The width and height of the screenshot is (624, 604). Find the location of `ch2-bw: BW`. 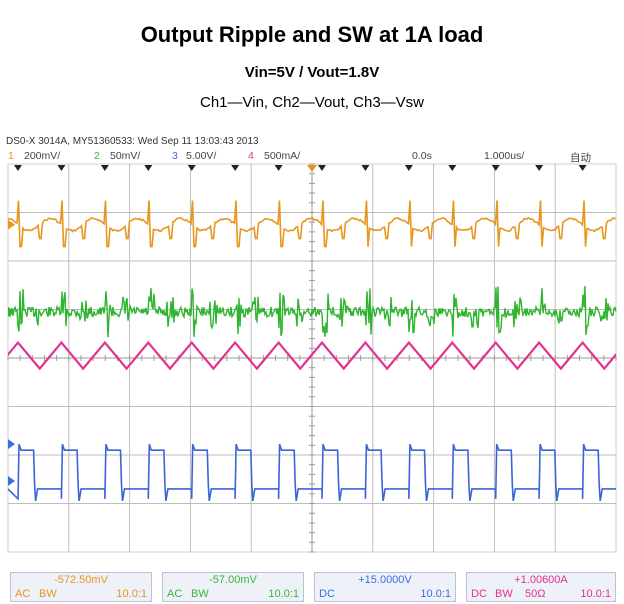

ch2-bw: BW is located at coordinates (200, 594).